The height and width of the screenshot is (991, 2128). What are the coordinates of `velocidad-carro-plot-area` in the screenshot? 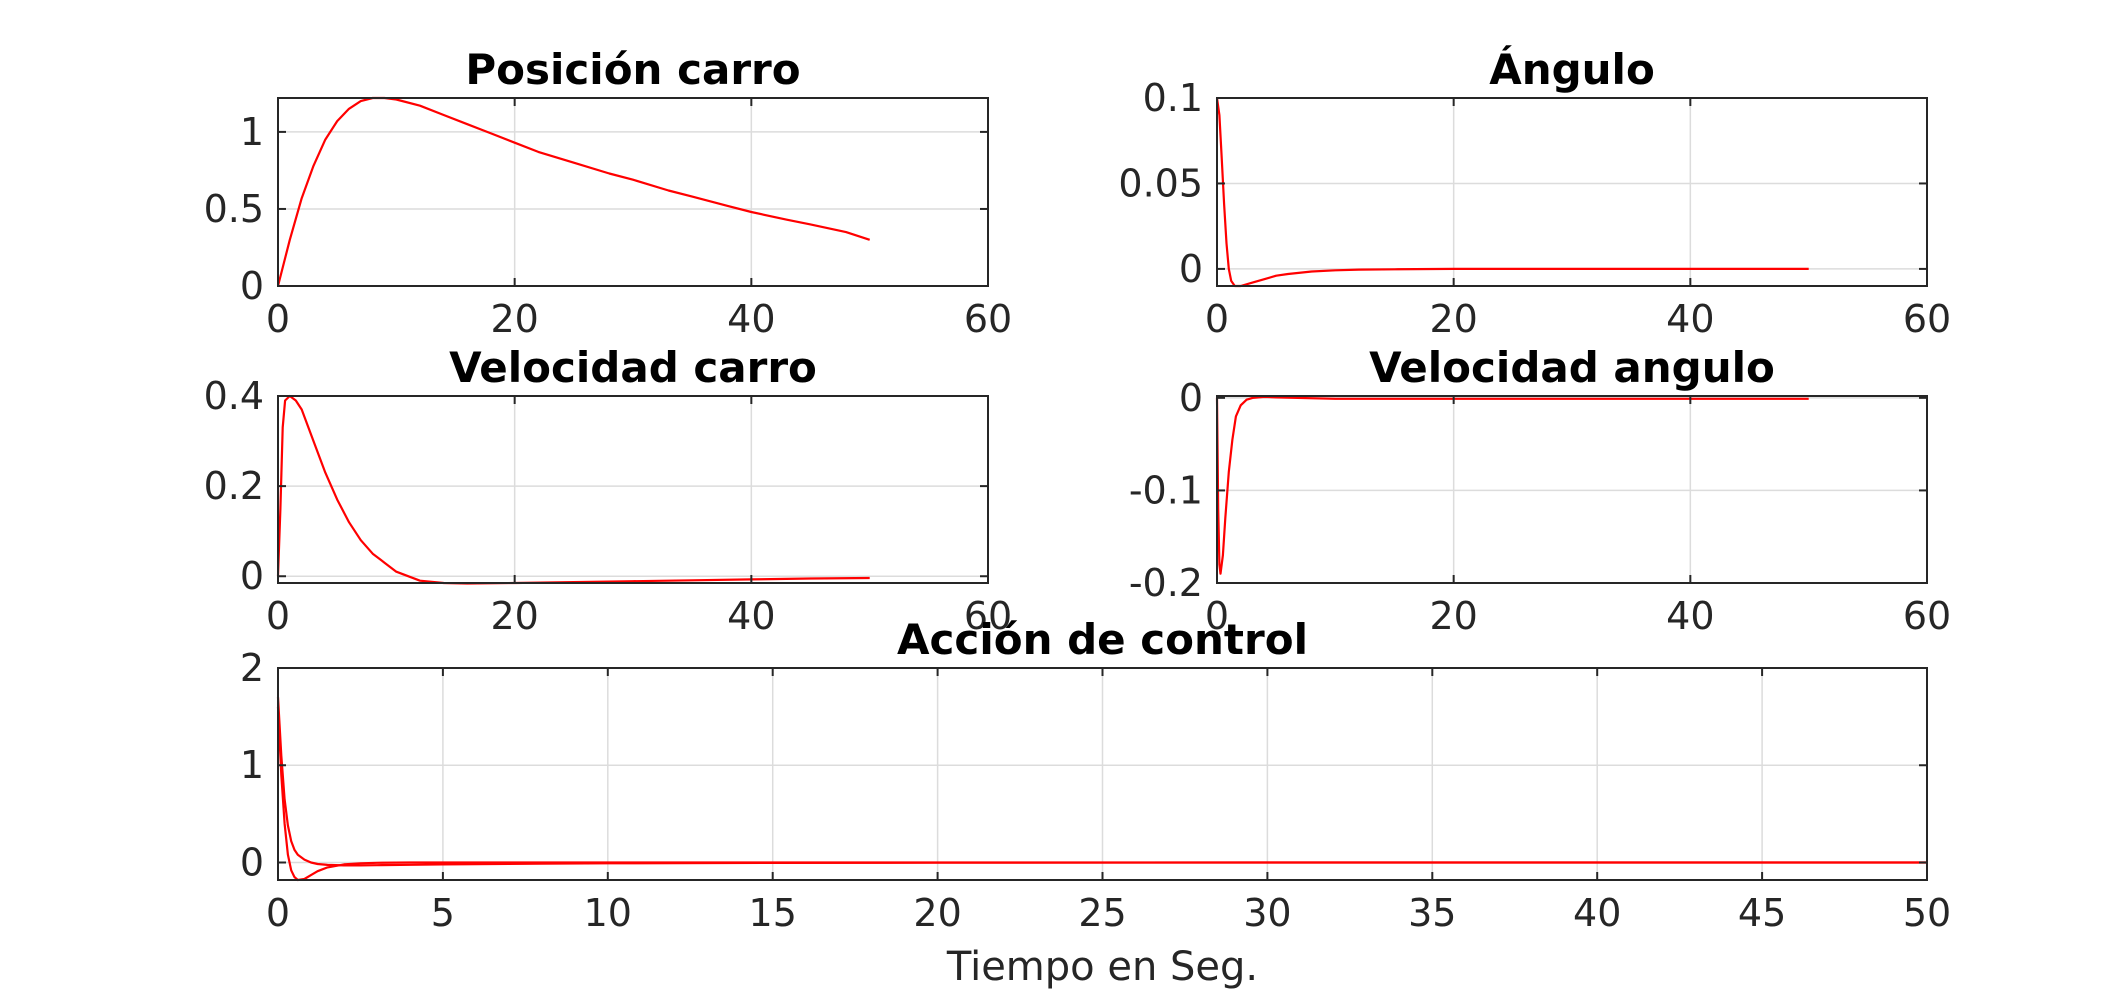 It's located at (633, 489).